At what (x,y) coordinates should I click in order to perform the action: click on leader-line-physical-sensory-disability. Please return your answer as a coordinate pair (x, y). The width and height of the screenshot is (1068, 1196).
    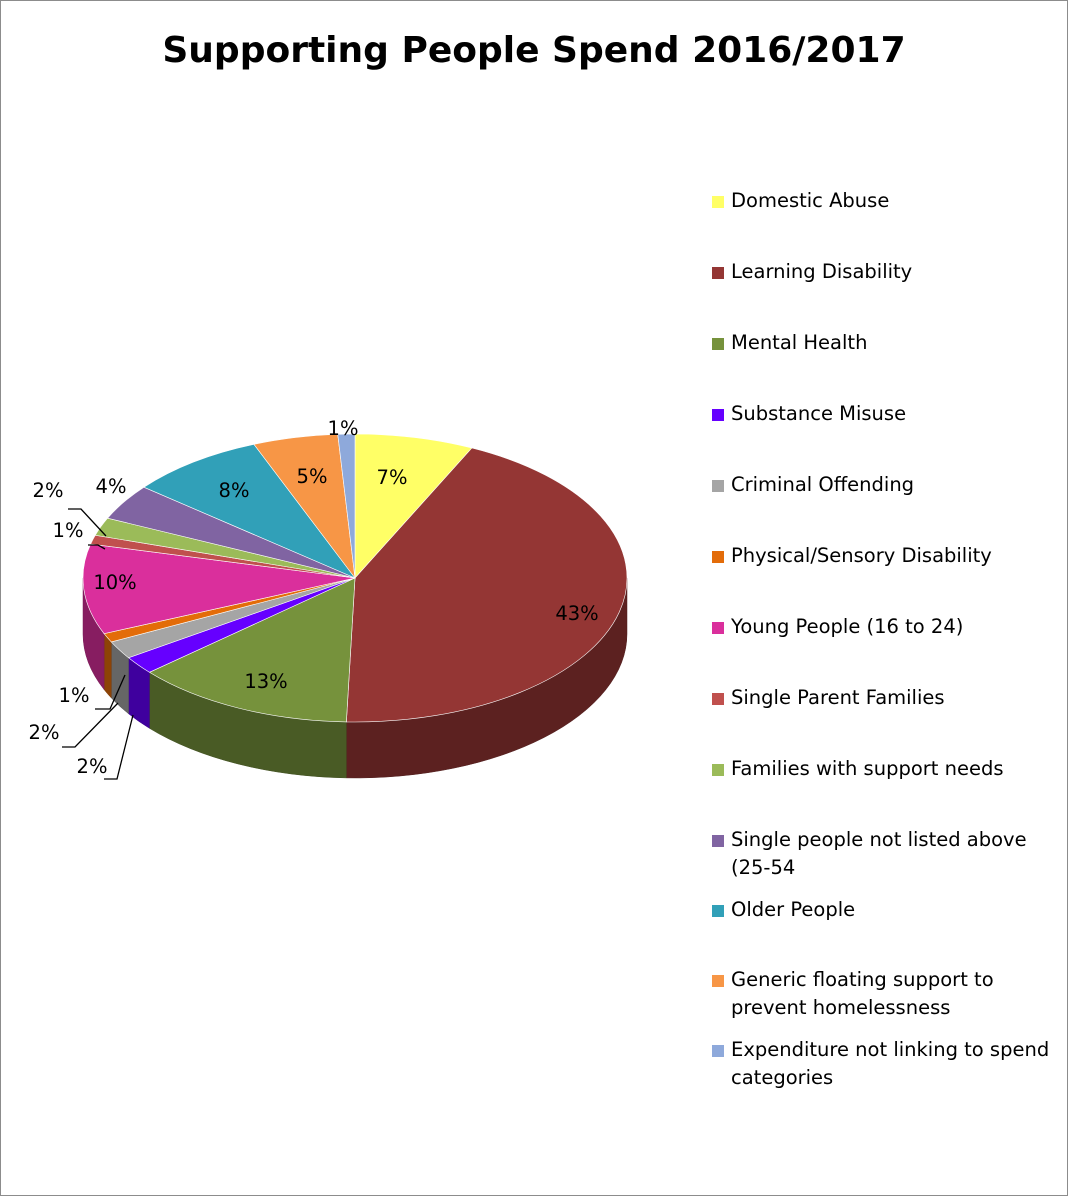
    Looking at the image, I should click on (110, 692).